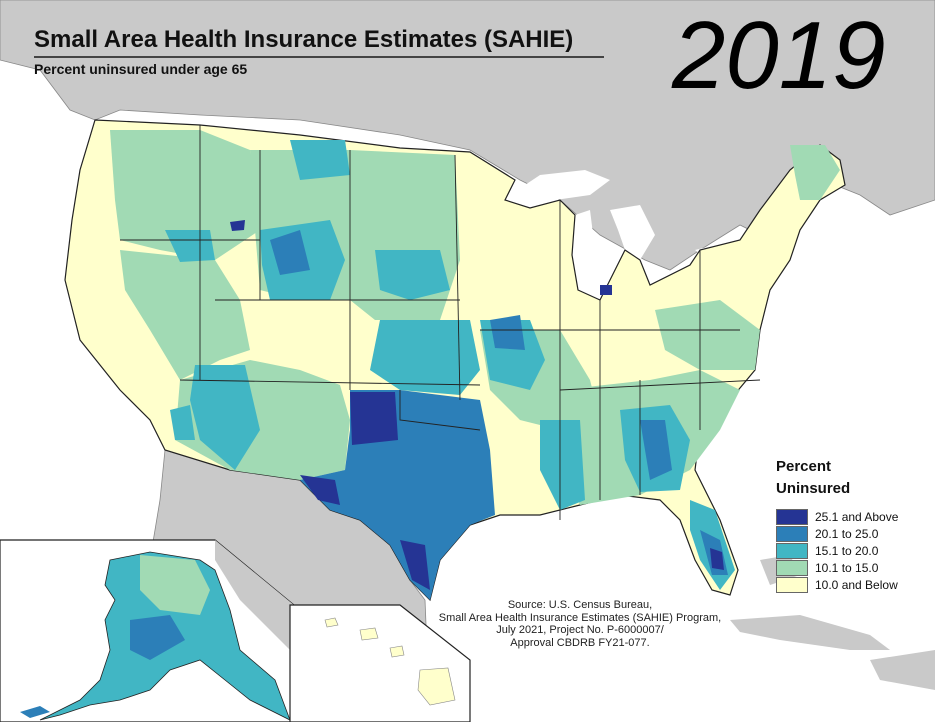 The height and width of the screenshot is (722, 935). I want to click on source-line: Source: U.S. Census Bureau,, so click(580, 605).